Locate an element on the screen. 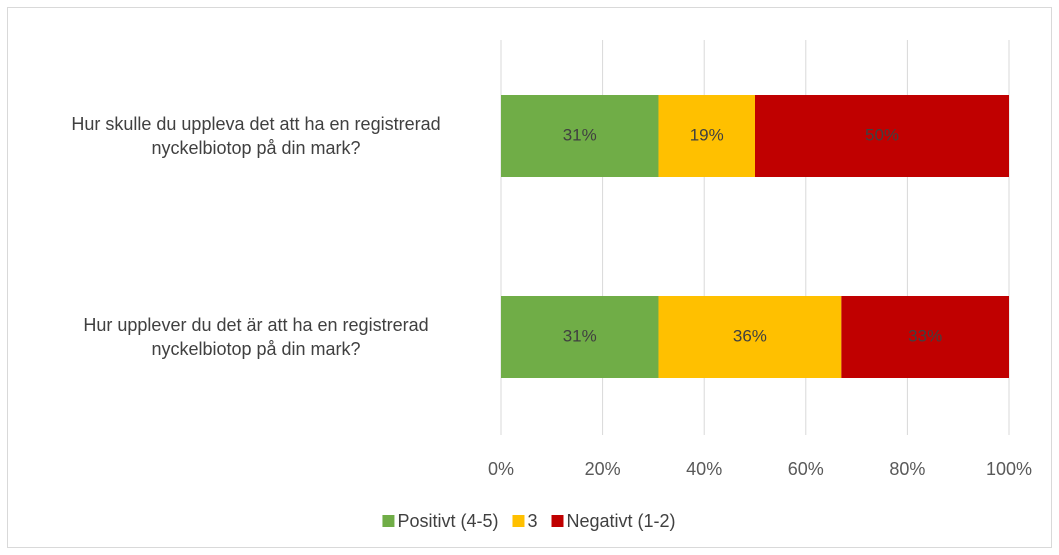 The width and height of the screenshot is (1059, 555). data-label: 33% is located at coordinates (925, 335).